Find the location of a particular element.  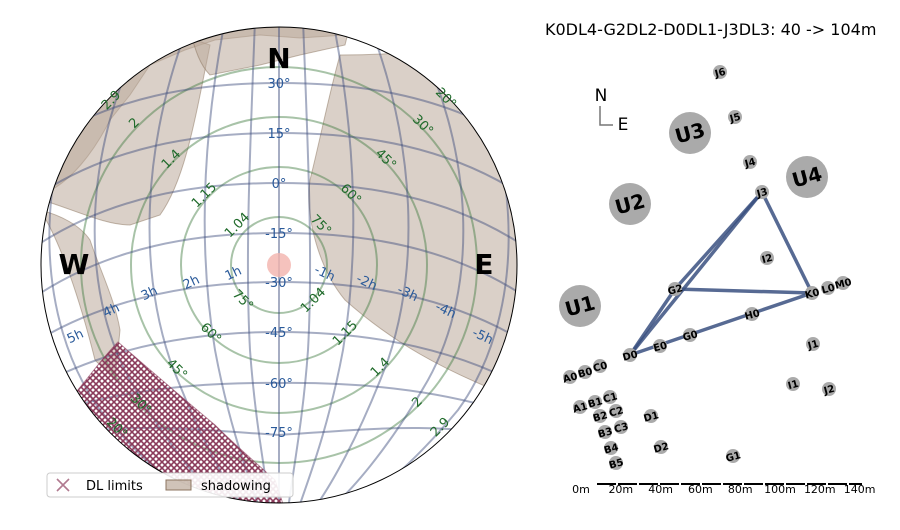

altitude-label: 1.15 is located at coordinates (345, 333).